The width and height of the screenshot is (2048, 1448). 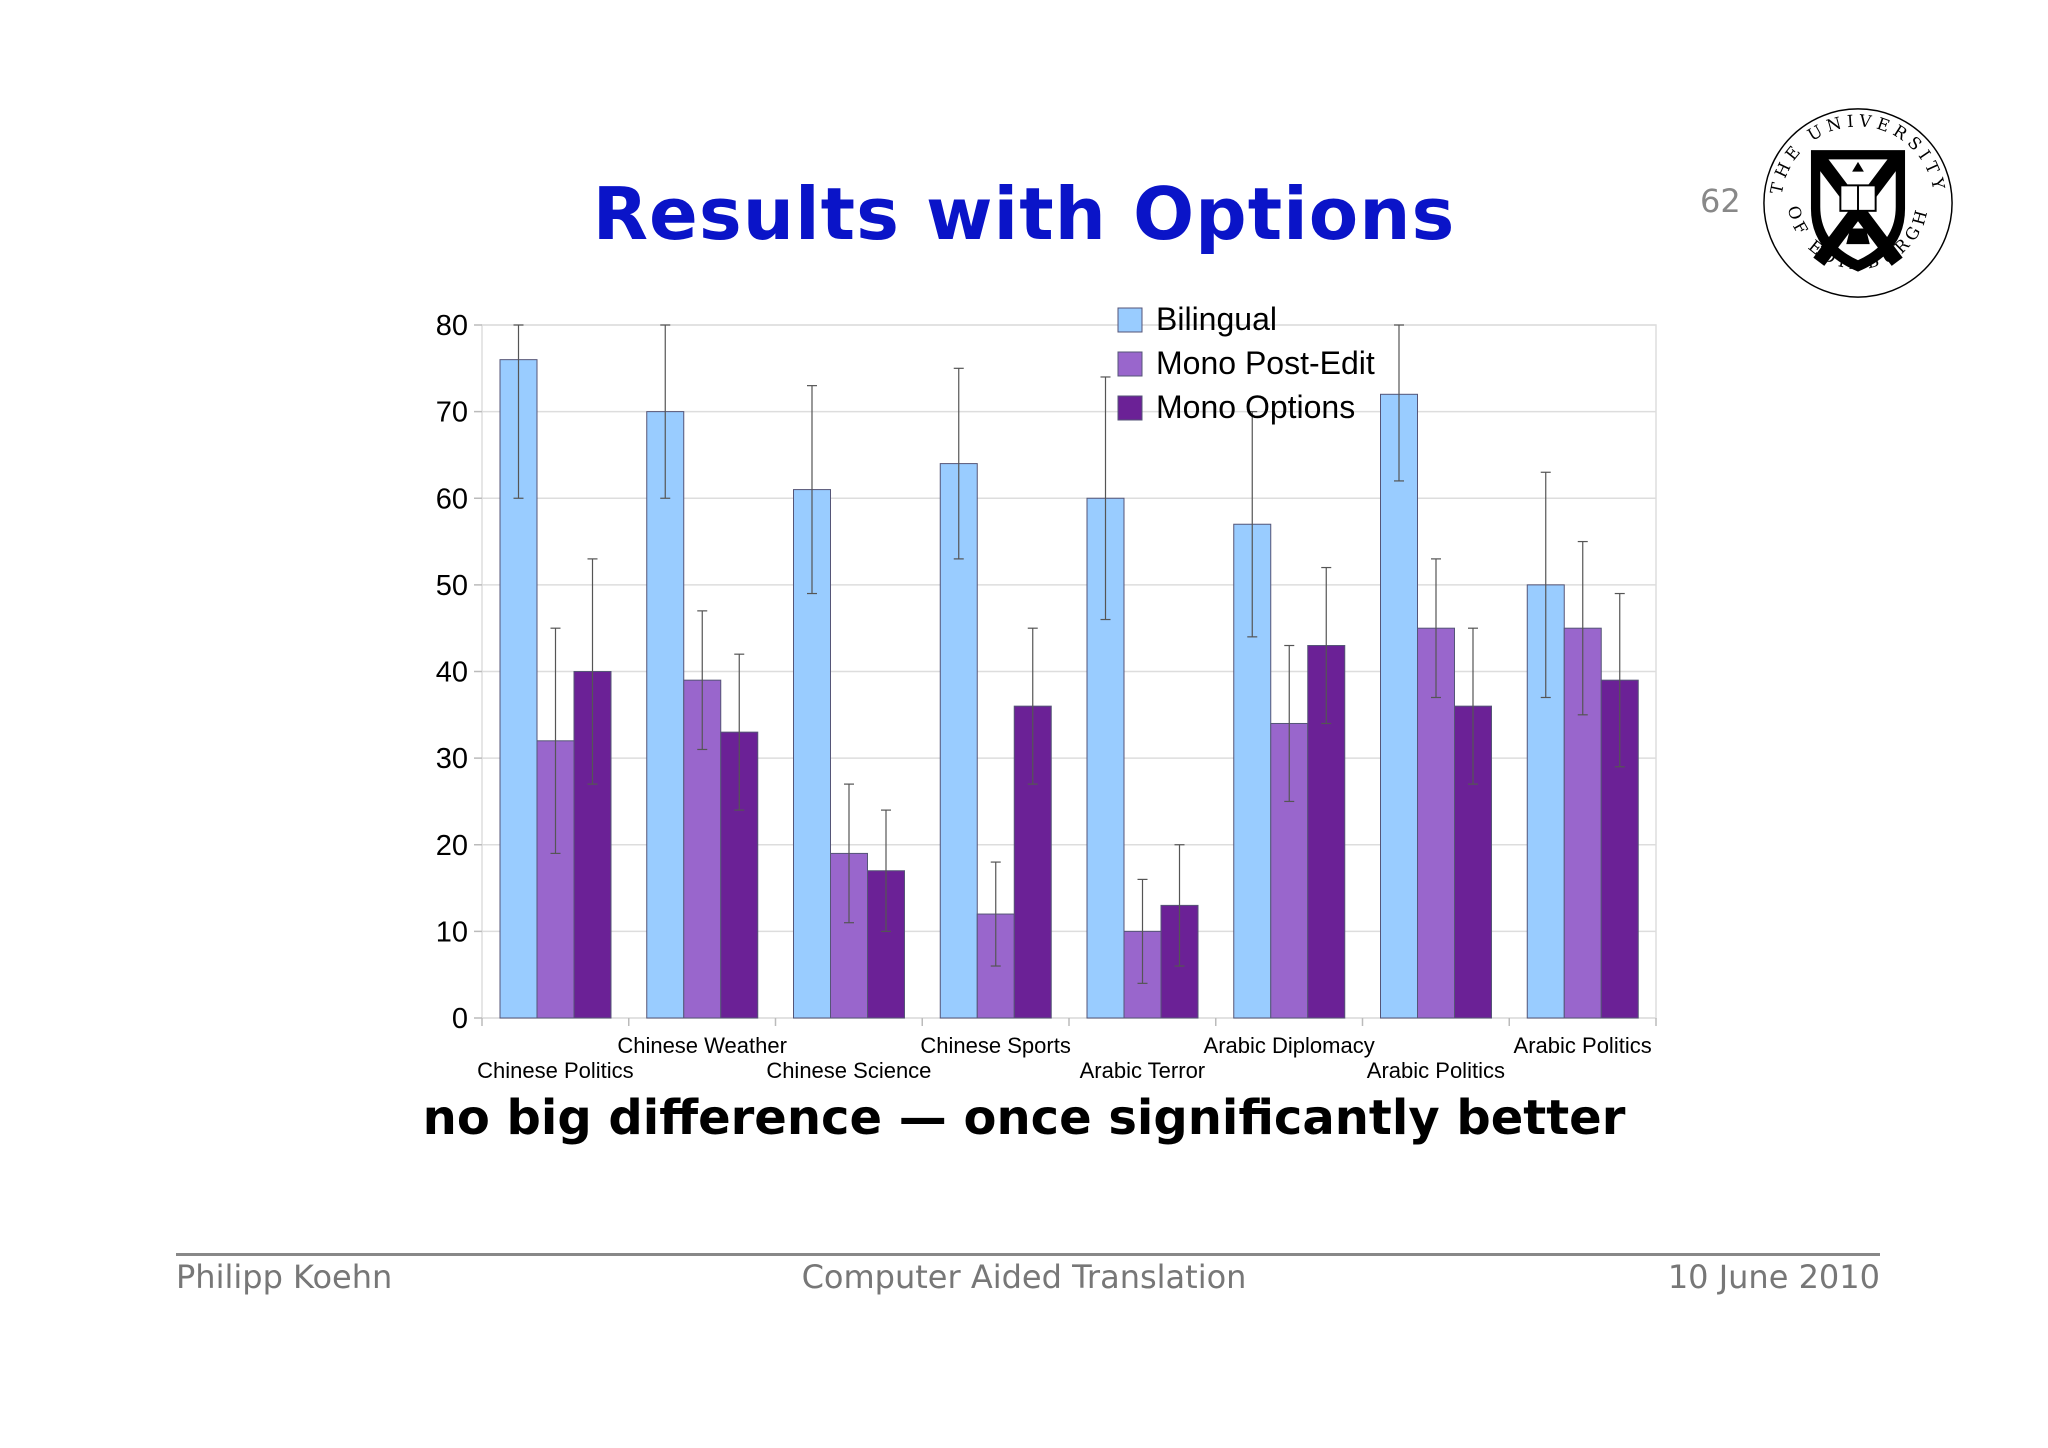 I want to click on y-tick-label: 40, so click(x=452, y=673).